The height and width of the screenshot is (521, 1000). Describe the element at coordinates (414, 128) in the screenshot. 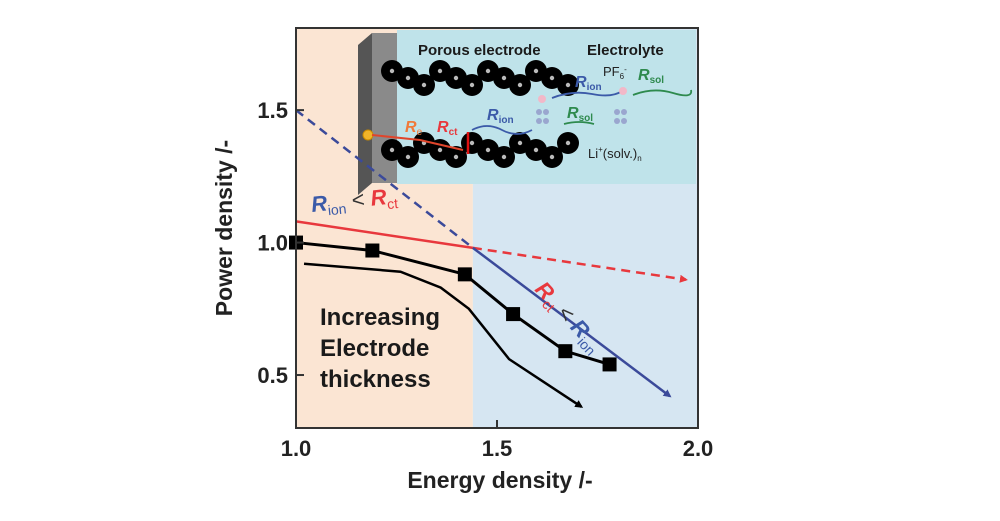

I see `label-re: Re` at that location.